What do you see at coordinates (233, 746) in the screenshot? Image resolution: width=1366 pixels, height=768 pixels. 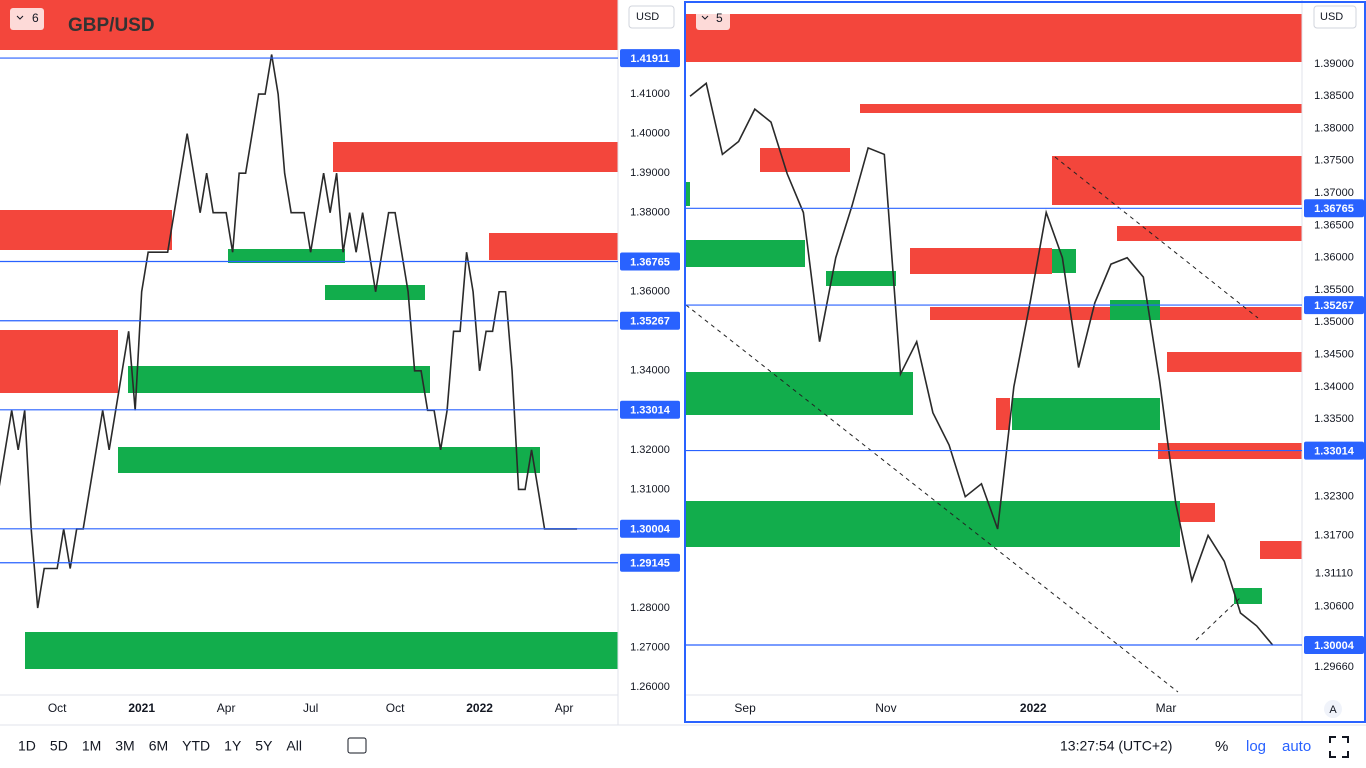 I see `range-button: 1Y` at bounding box center [233, 746].